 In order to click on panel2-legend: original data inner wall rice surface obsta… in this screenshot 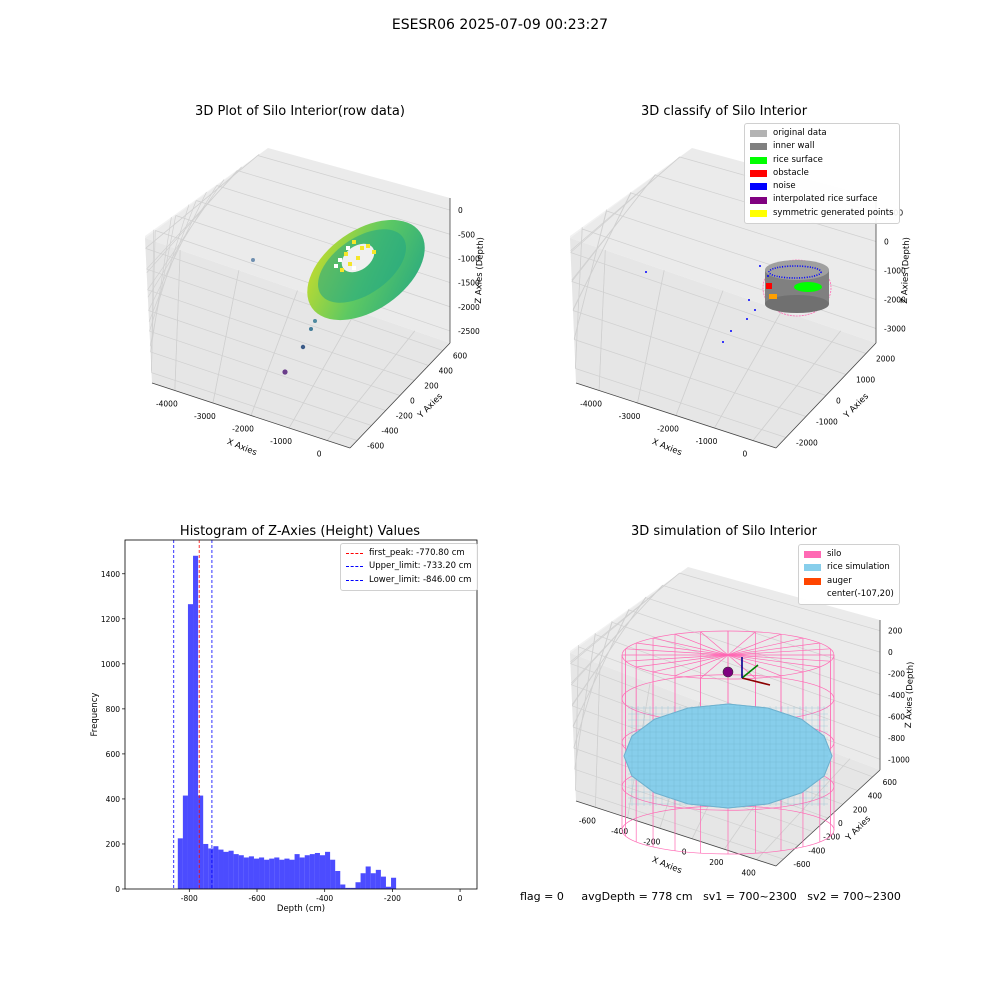, I will do `click(822, 174)`.